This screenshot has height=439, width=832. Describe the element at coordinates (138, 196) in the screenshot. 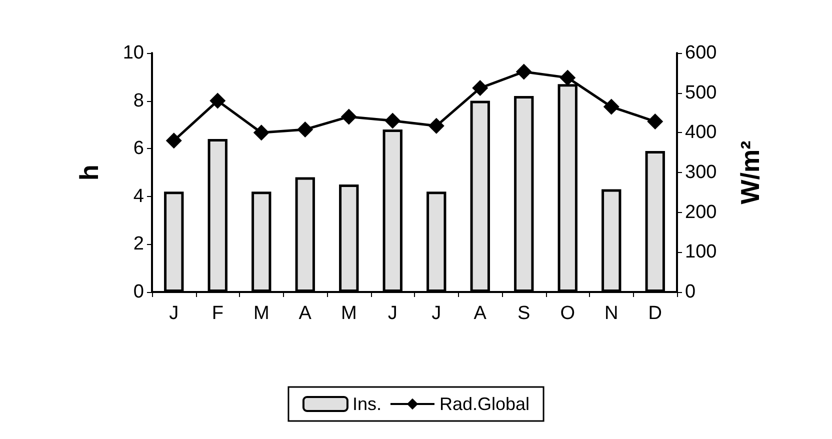

I see `y-tick-label: 4` at that location.